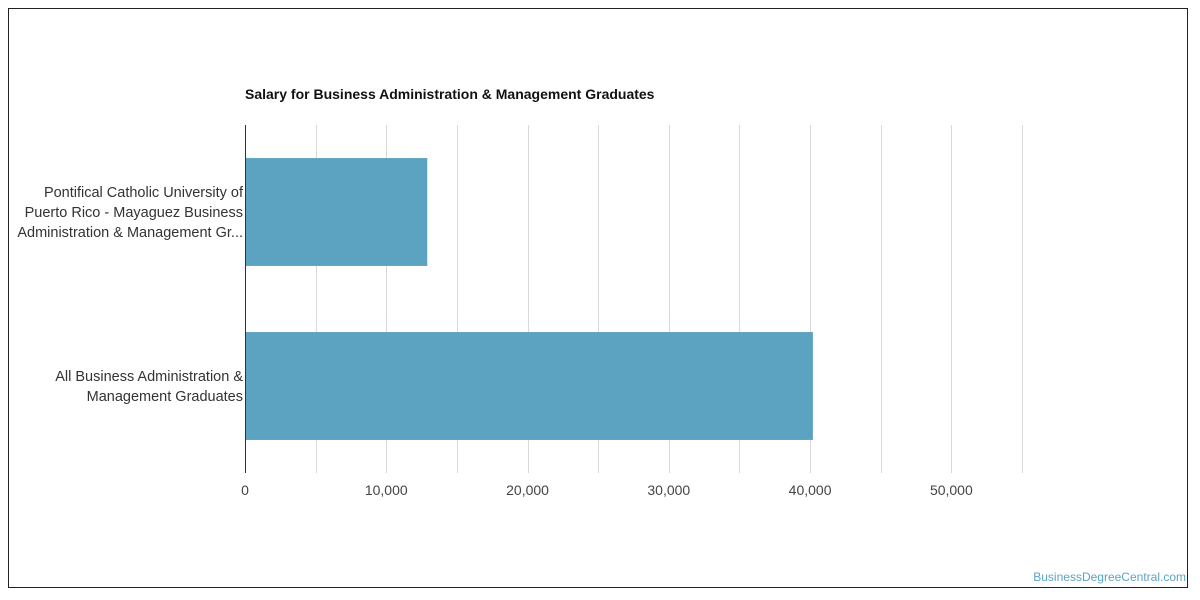  Describe the element at coordinates (245, 490) in the screenshot. I see `x-tick-label: 0` at that location.